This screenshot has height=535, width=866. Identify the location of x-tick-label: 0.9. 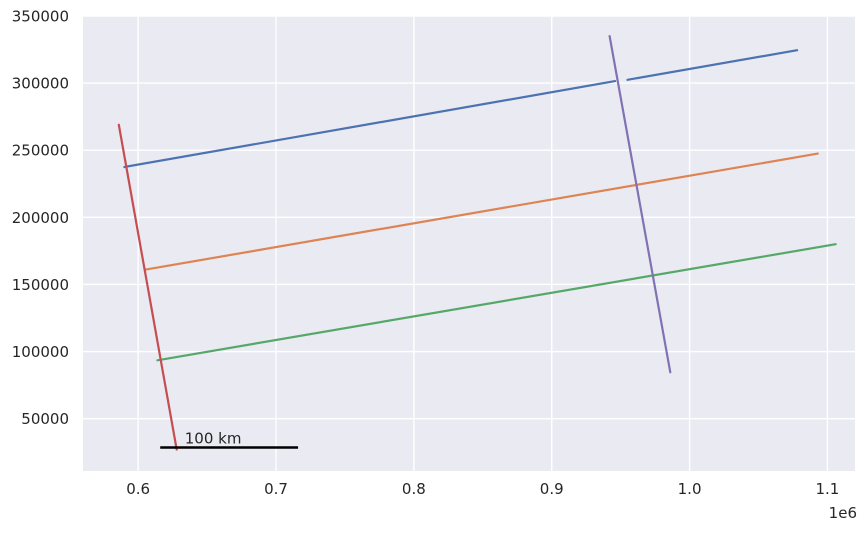
(552, 489).